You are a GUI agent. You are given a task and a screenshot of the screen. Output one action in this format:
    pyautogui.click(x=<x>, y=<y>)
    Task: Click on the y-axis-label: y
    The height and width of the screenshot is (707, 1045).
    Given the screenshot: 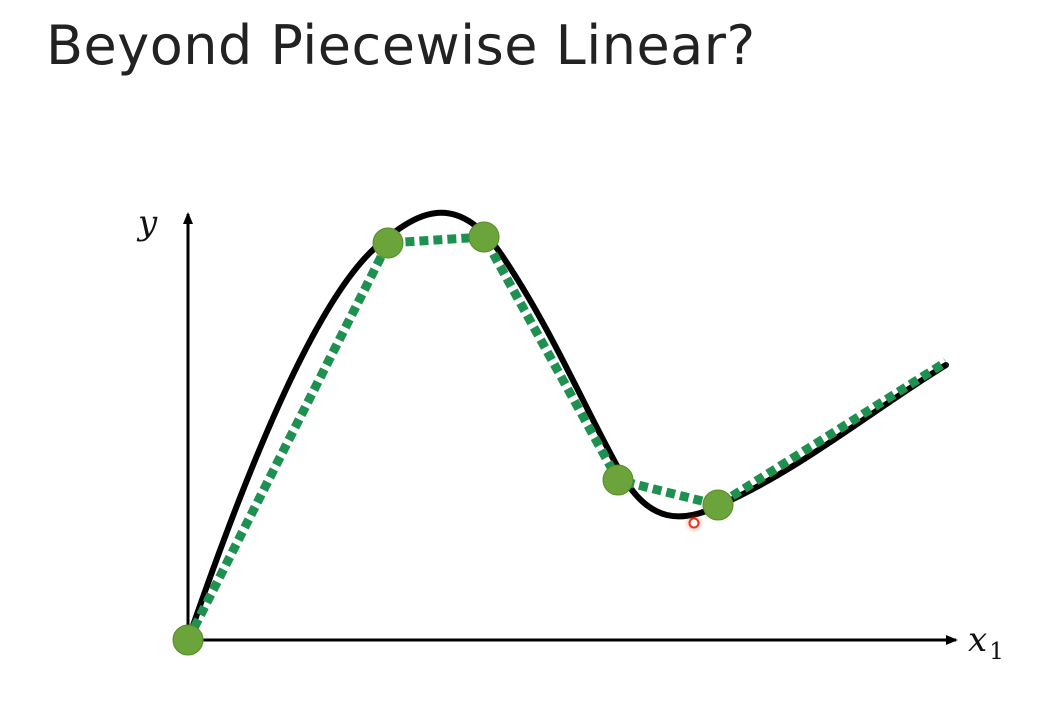 What is the action you would take?
    pyautogui.click(x=147, y=223)
    